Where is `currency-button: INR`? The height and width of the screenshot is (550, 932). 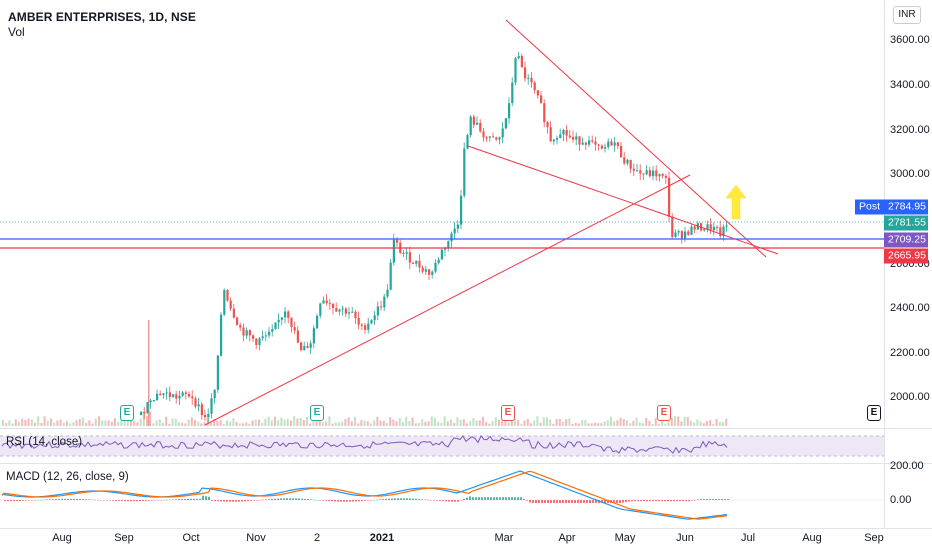 currency-button: INR is located at coordinates (907, 15).